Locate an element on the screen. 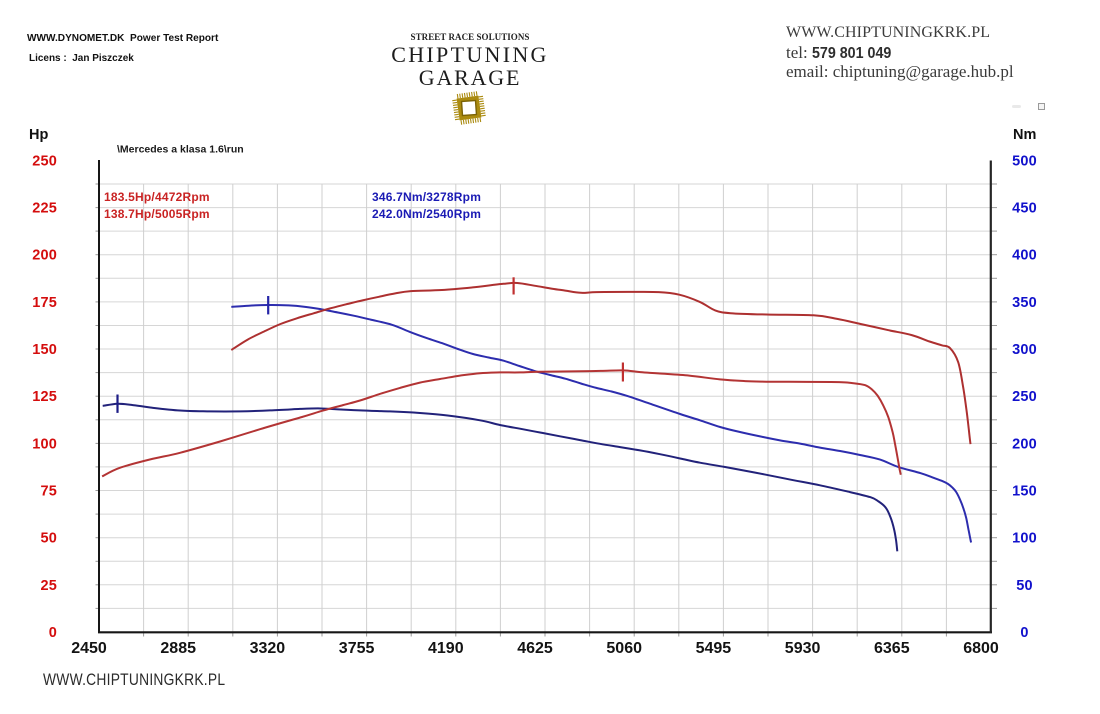 The height and width of the screenshot is (714, 1100). svg-text: 225 is located at coordinates (44, 209).